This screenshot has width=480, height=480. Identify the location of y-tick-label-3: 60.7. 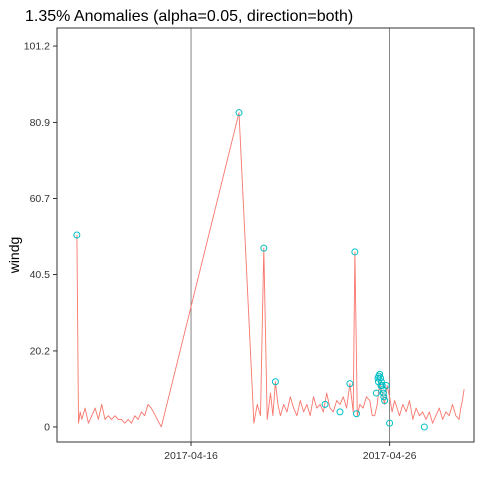
(40, 199).